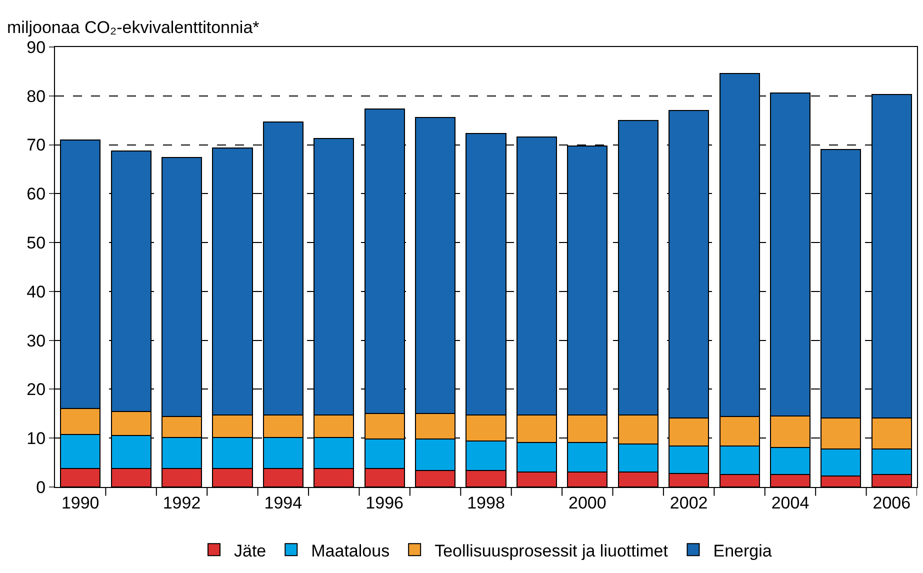 This screenshot has height=573, width=923. Describe the element at coordinates (689, 502) in the screenshot. I see `x-tick-label: 2002` at that location.